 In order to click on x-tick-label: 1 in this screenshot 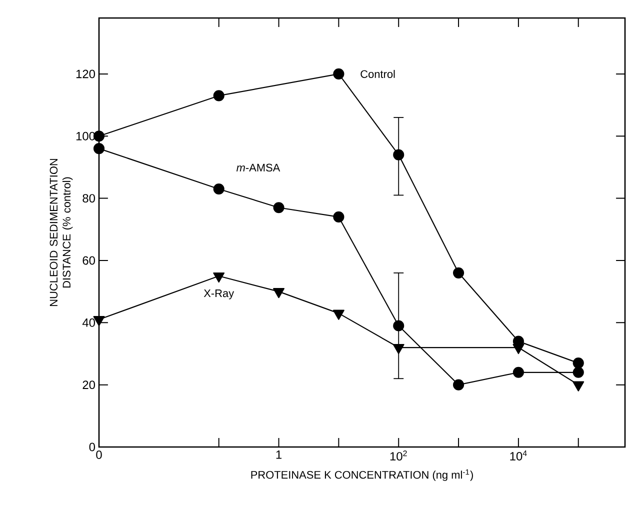, I will do `click(279, 454)`.